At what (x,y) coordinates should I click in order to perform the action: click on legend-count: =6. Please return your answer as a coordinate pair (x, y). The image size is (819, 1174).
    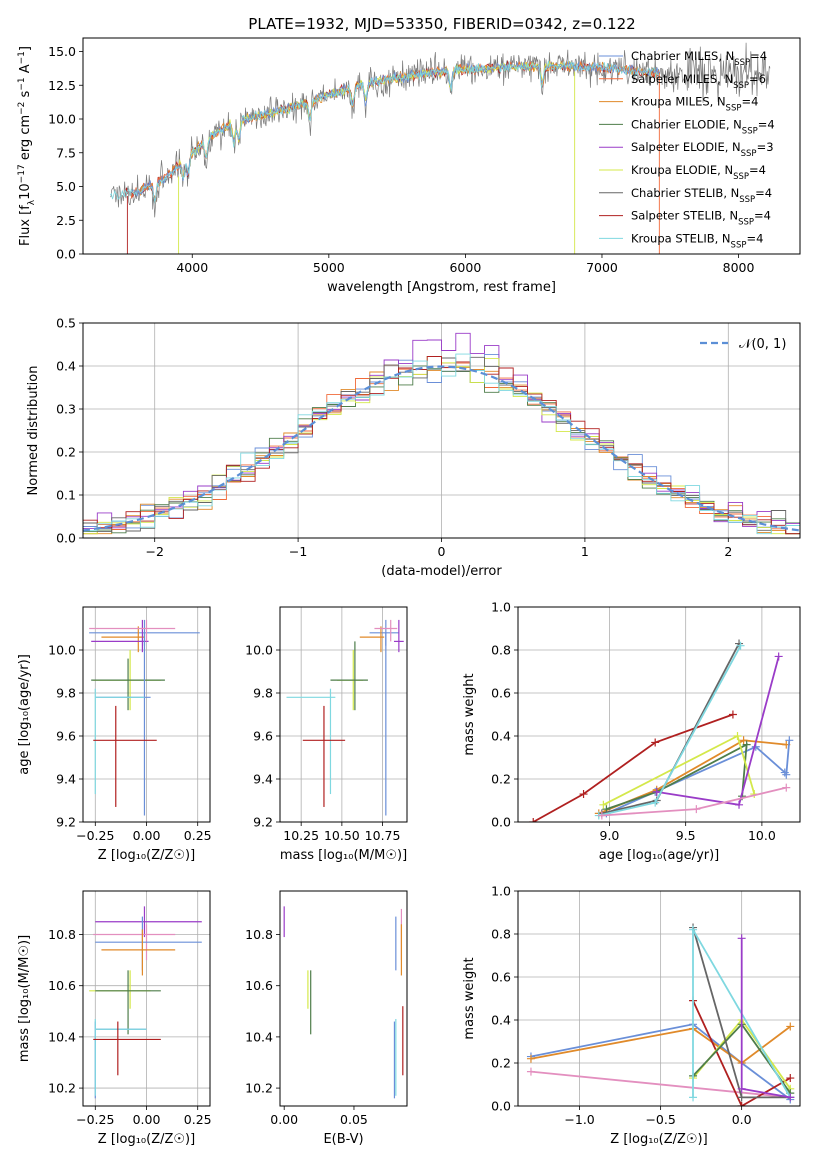
    Looking at the image, I should click on (757, 79).